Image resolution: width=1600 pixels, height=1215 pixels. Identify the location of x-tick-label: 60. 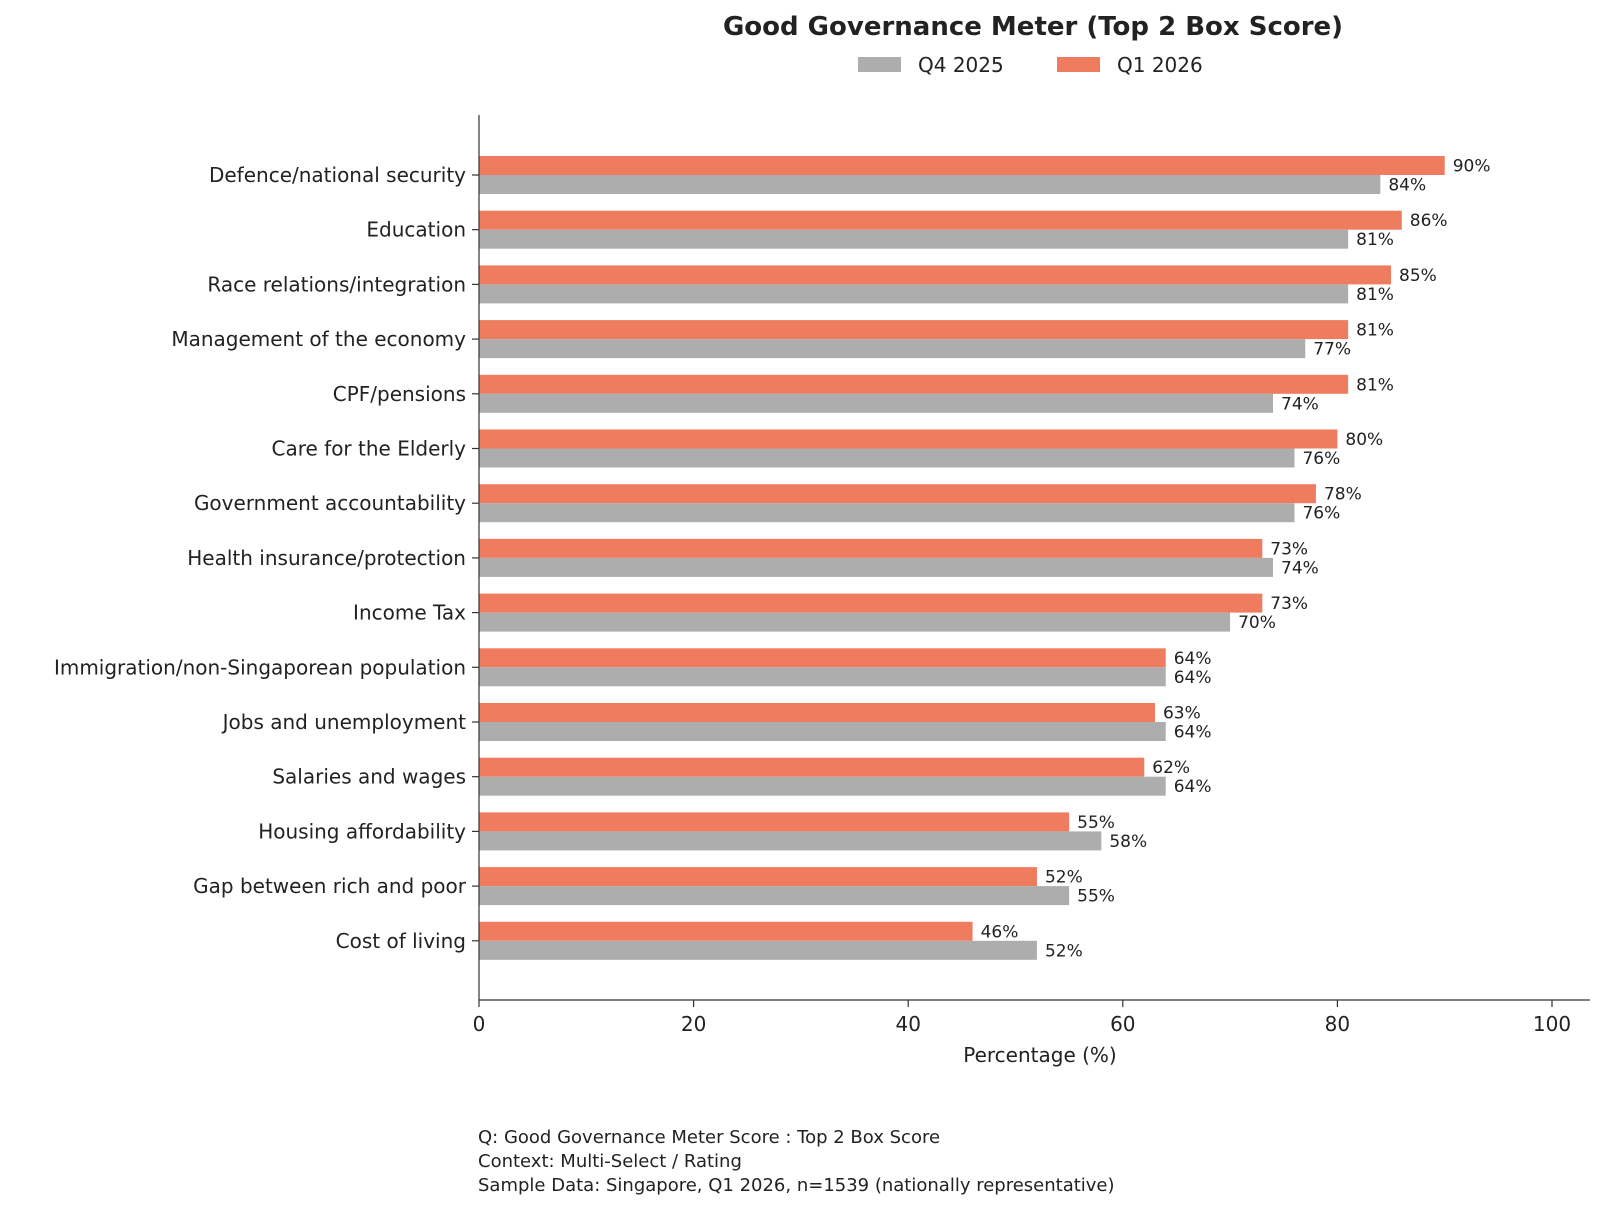
(1122, 1024).